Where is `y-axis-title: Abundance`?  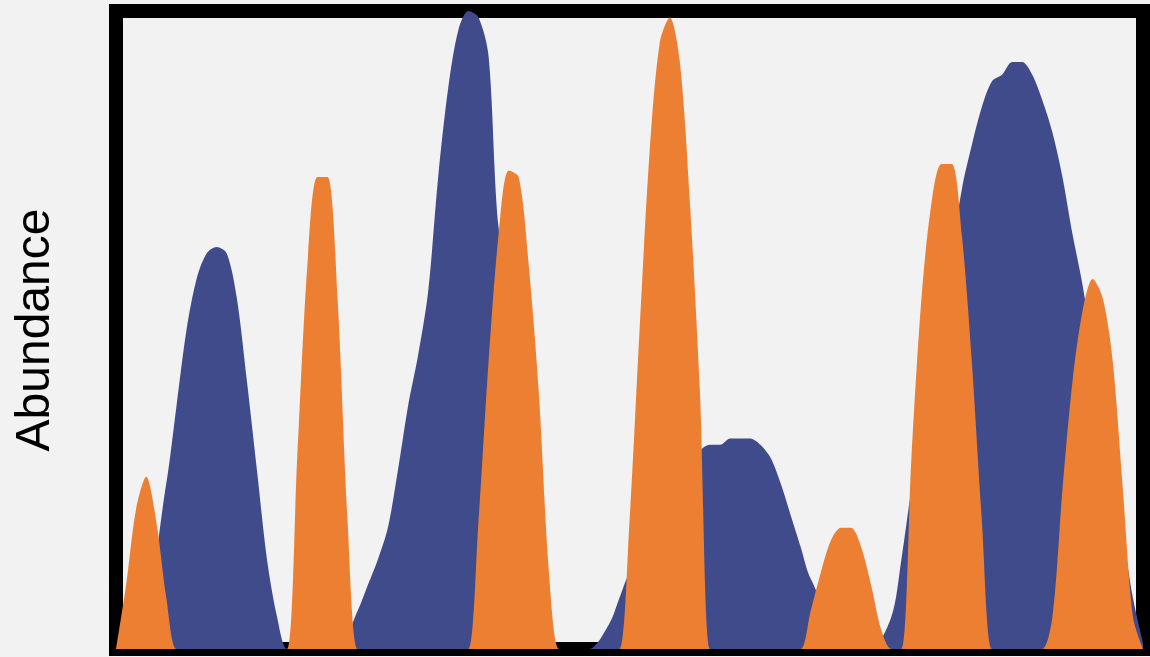 y-axis-title: Abundance is located at coordinates (32, 330).